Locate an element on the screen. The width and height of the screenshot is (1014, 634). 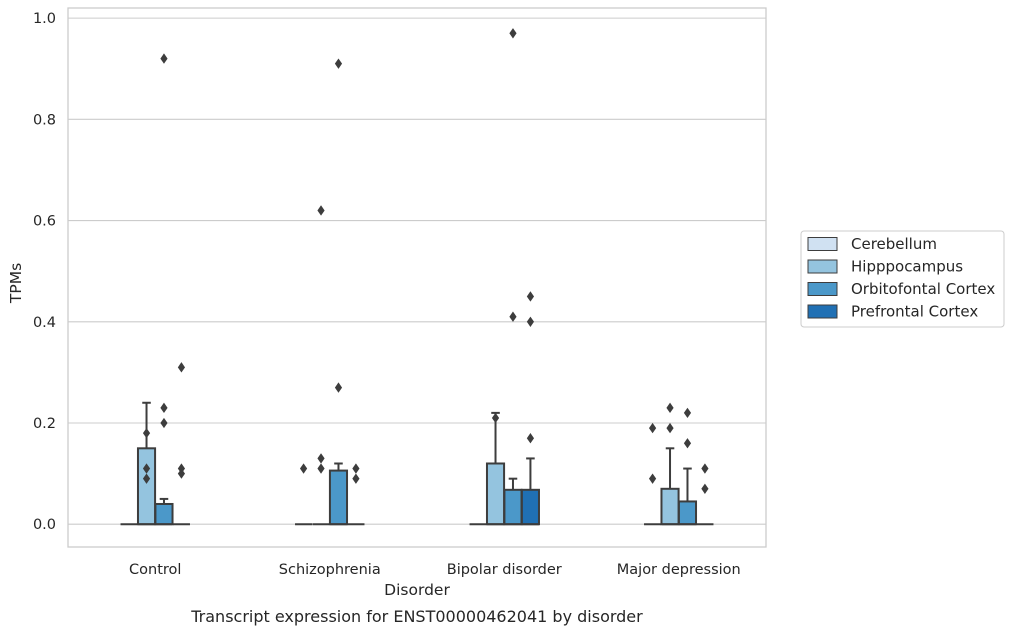
legend-frame is located at coordinates (902, 279).